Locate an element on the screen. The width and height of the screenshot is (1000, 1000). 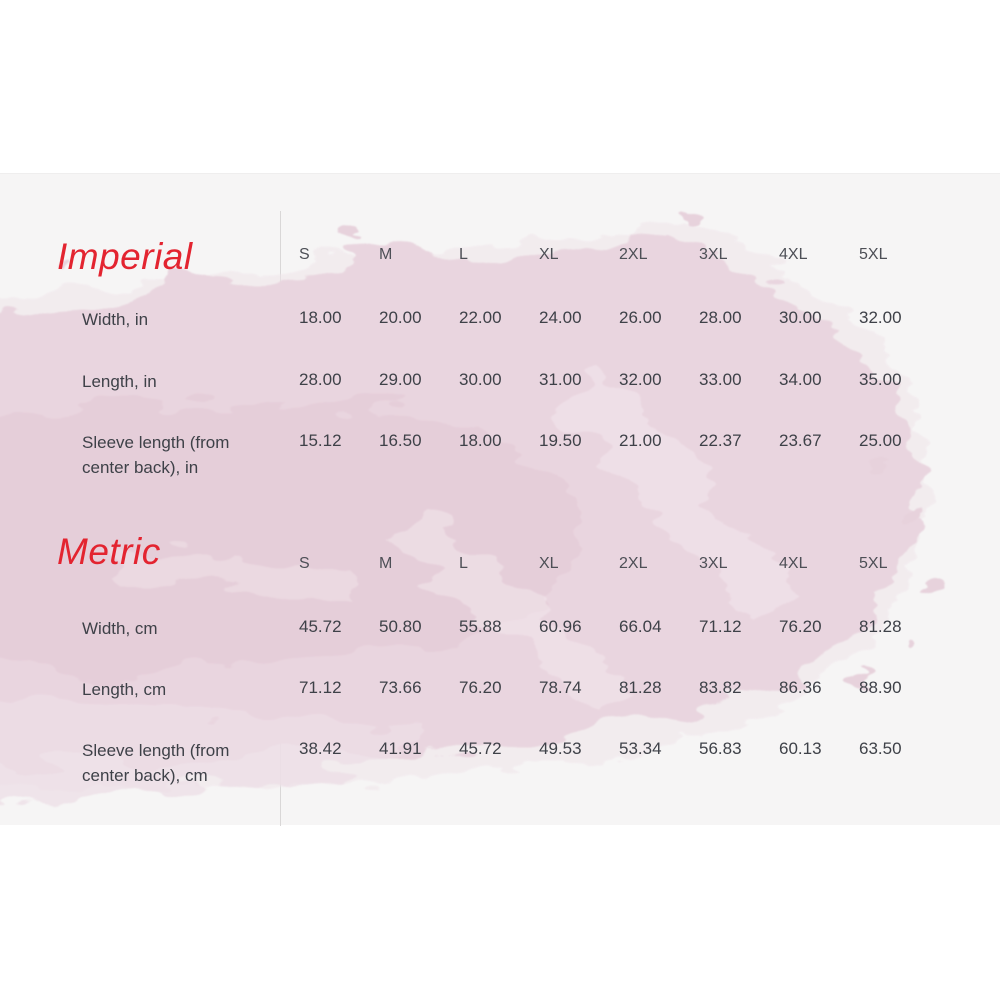
measurement-value: 41.91 is located at coordinates (400, 748).